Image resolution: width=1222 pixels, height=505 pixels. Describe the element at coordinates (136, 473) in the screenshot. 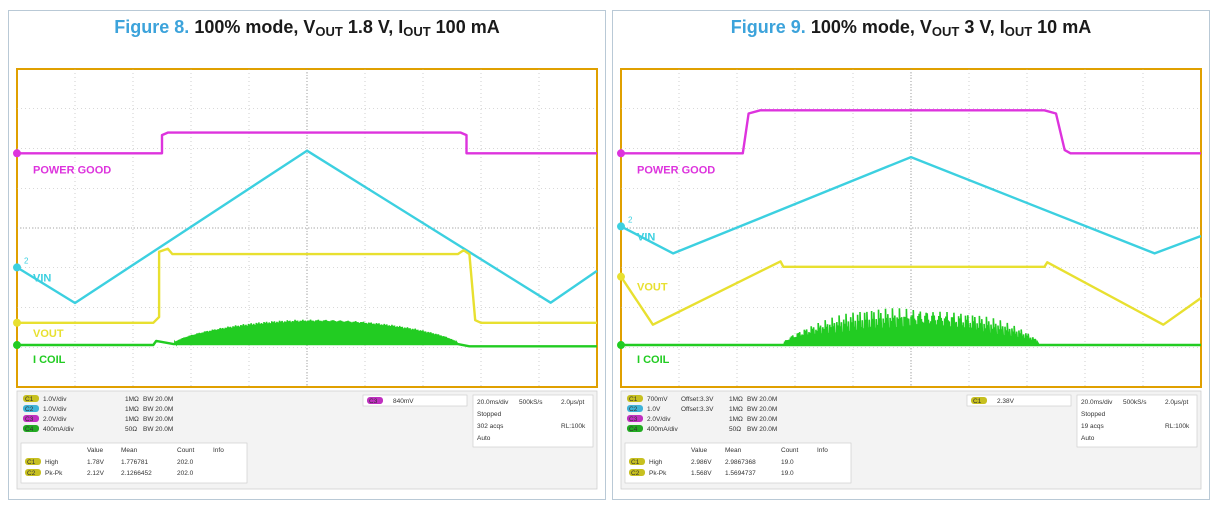

I see `measurement-mean: 2.1266452` at that location.